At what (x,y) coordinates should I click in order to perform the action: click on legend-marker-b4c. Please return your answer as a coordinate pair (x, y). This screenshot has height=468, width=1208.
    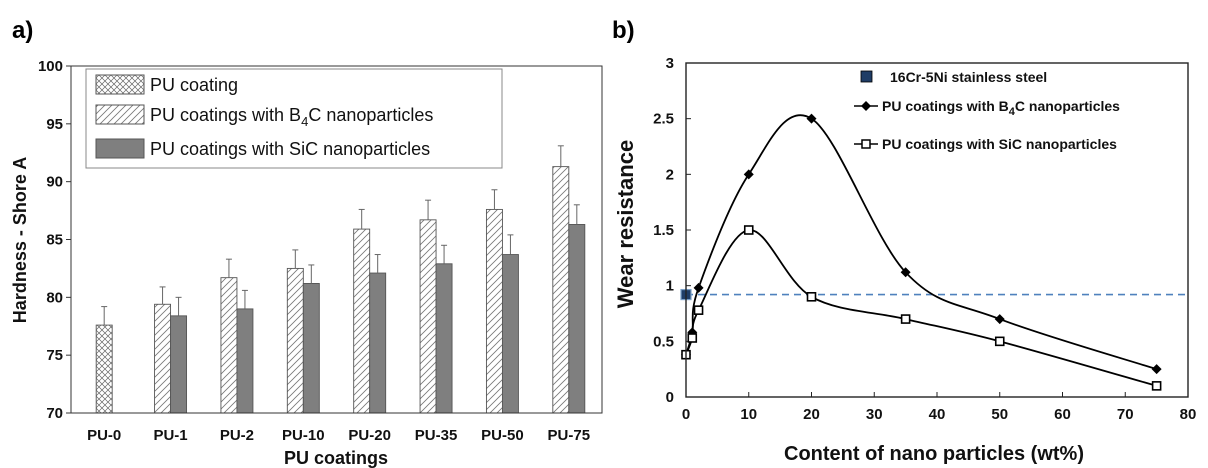
    Looking at the image, I should click on (866, 106).